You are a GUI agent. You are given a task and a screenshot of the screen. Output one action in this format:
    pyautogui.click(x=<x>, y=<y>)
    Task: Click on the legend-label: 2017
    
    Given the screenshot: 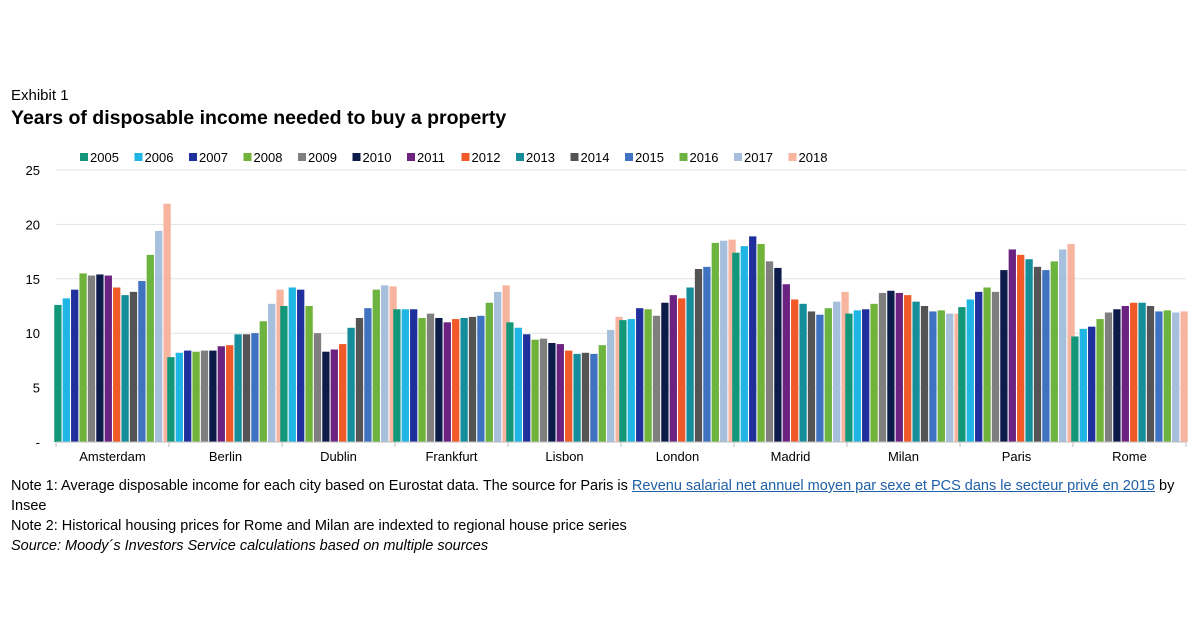 What is the action you would take?
    pyautogui.click(x=758, y=157)
    